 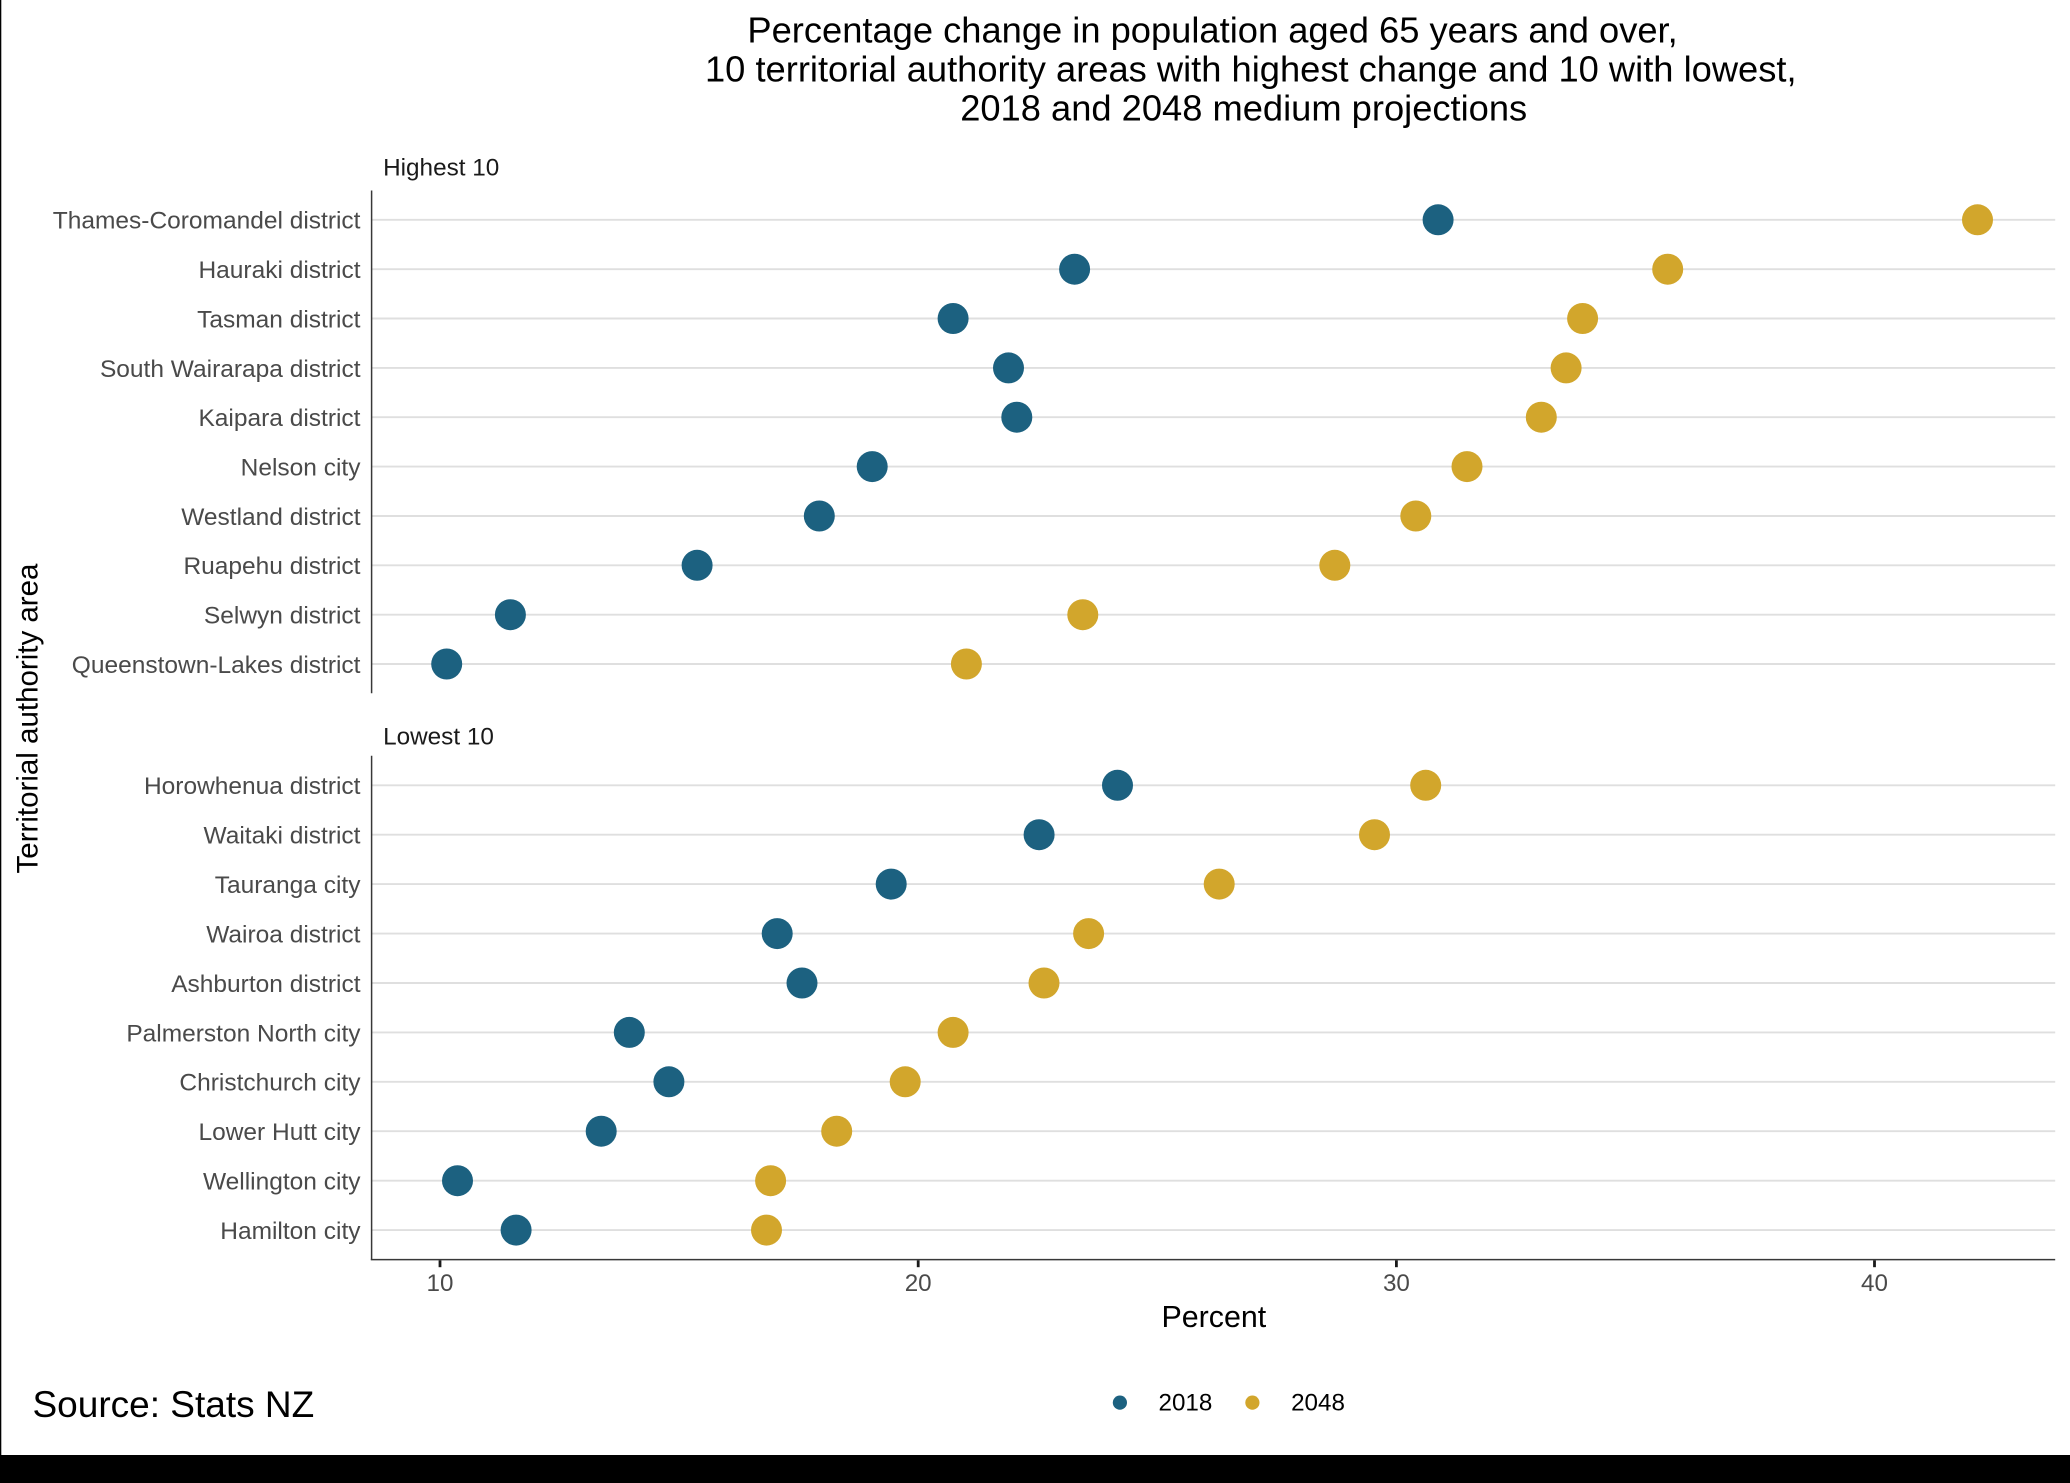 I want to click on svg-text: Horowhenua district, so click(x=252, y=786).